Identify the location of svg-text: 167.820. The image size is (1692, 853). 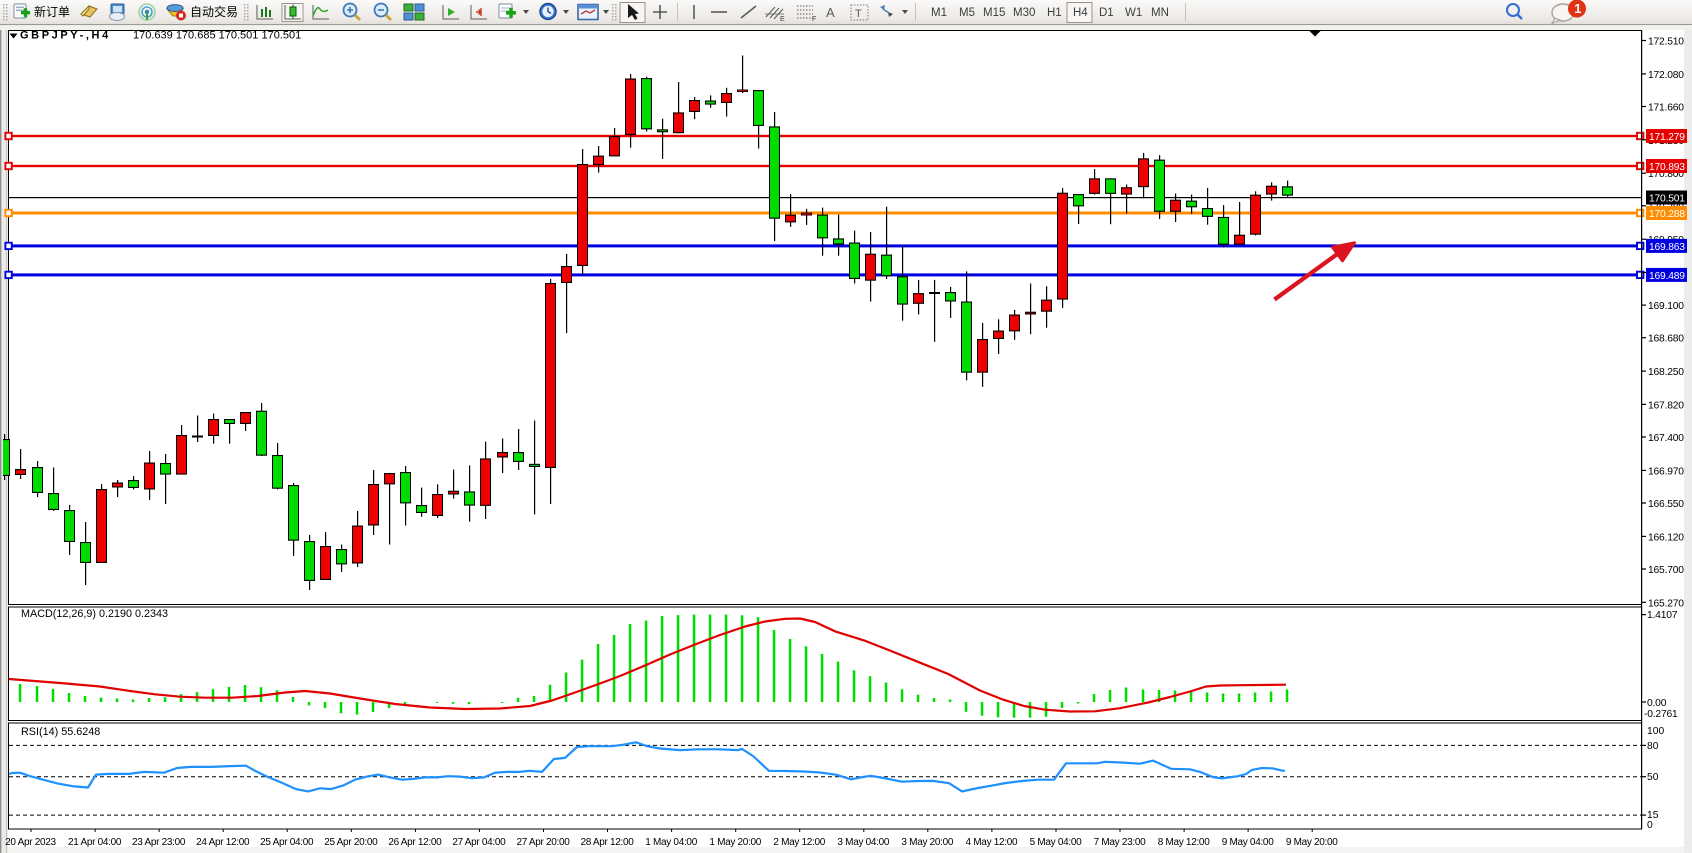
(1666, 405).